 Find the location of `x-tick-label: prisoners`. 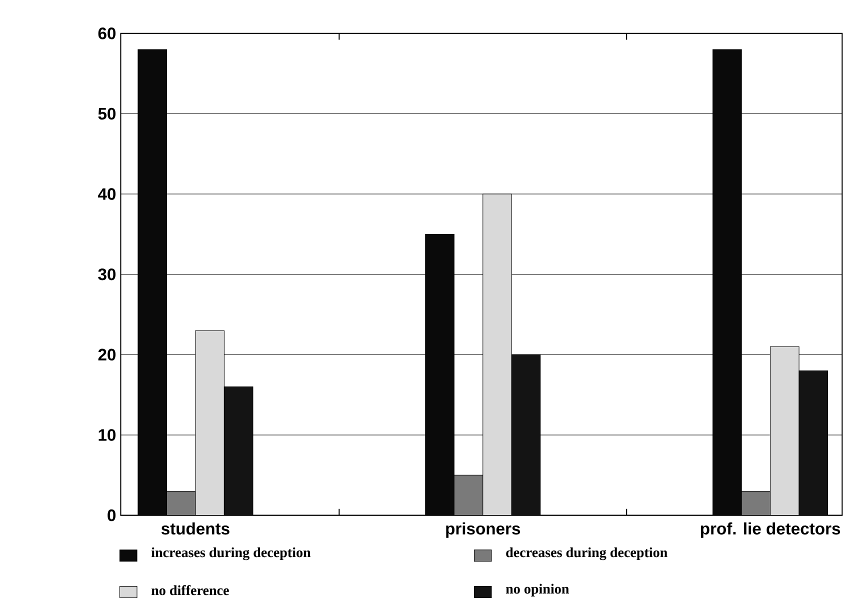

x-tick-label: prisoners is located at coordinates (483, 530).